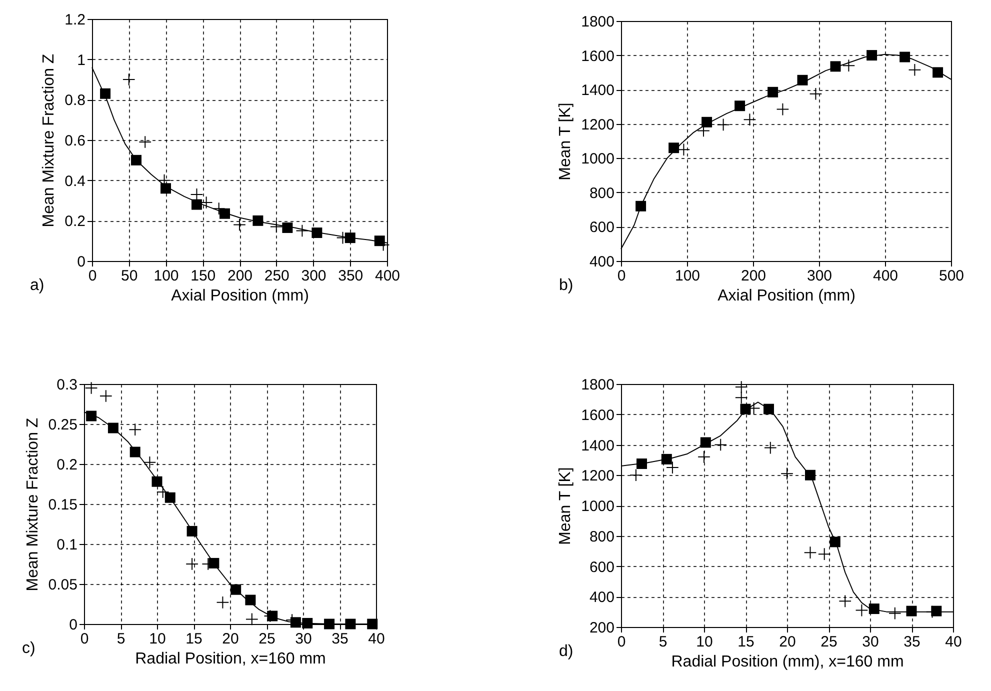  What do you see at coordinates (203, 276) in the screenshot?
I see `x-tick-label: 150` at bounding box center [203, 276].